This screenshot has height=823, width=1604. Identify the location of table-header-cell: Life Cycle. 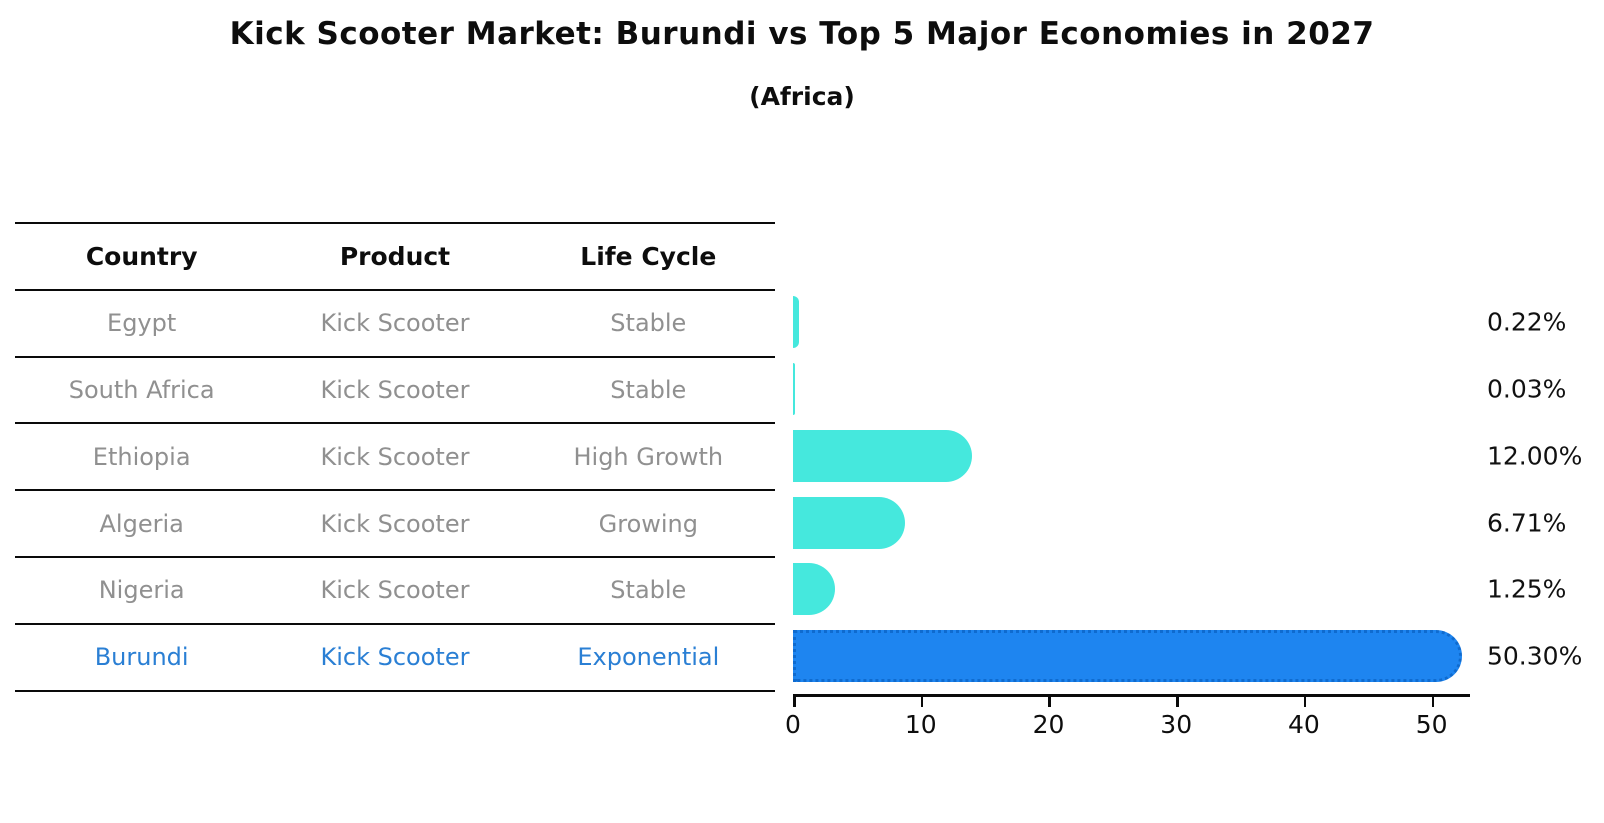
(648, 256).